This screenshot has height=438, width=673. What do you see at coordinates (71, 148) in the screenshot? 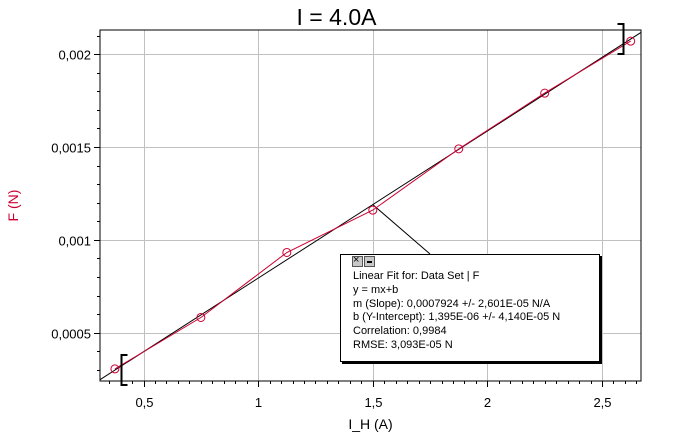
I see `y-tick-label: 0,0015` at bounding box center [71, 148].